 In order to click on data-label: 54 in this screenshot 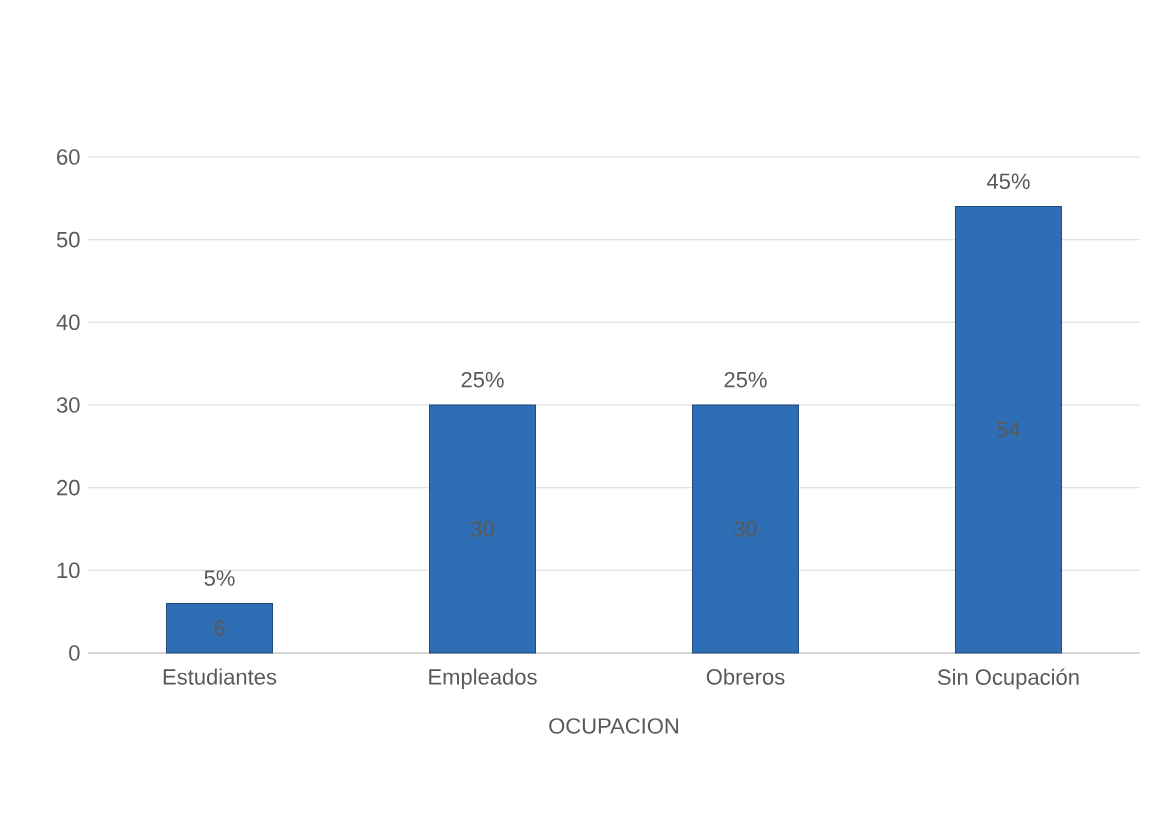, I will do `click(1009, 430)`.